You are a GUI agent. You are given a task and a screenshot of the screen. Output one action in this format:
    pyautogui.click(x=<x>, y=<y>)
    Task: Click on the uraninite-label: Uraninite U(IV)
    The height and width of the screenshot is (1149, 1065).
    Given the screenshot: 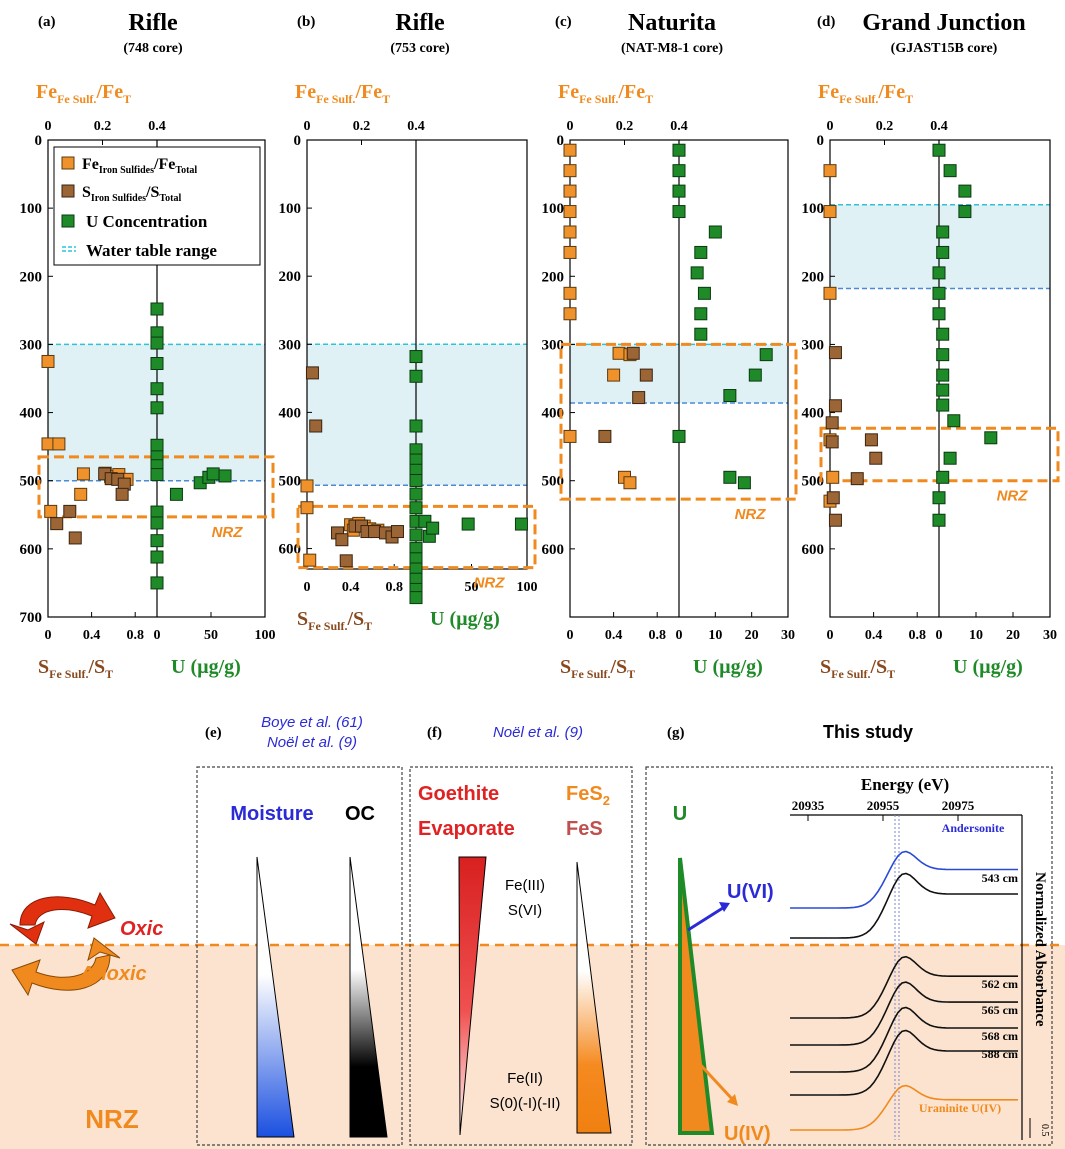 What is the action you would take?
    pyautogui.click(x=960, y=1108)
    